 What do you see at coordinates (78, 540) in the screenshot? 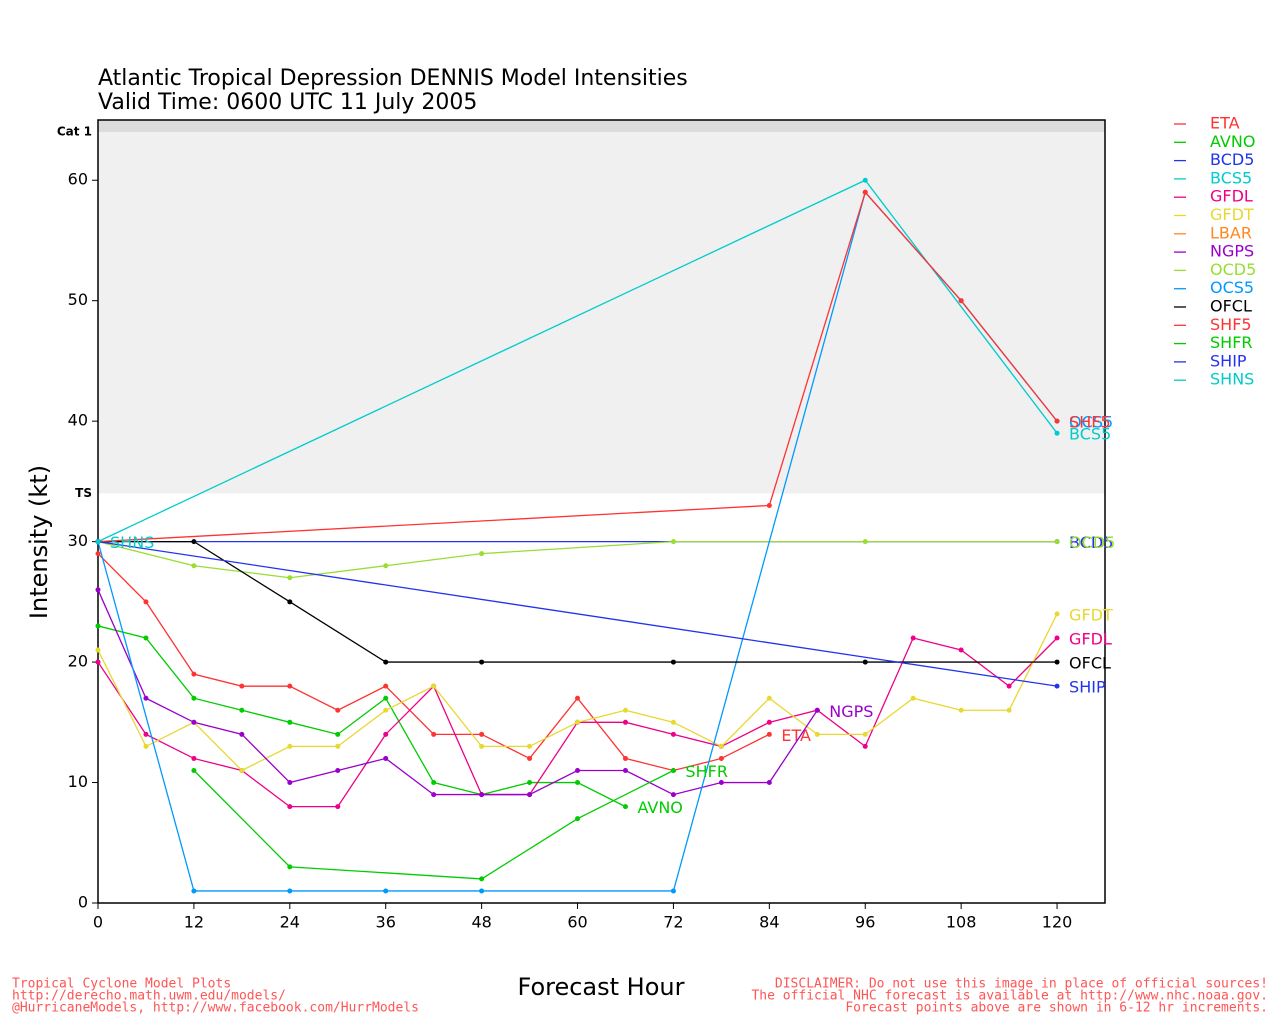
I see `y-tick-label: 30` at bounding box center [78, 540].